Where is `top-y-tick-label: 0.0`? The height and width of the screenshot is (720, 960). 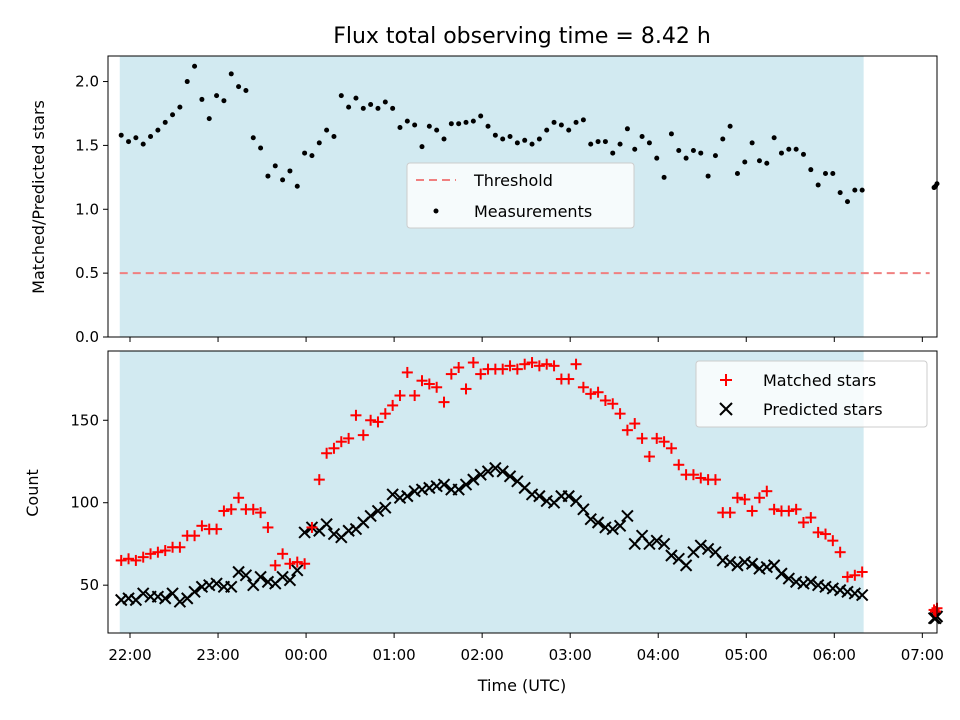
top-y-tick-label: 0.0 is located at coordinates (87, 337).